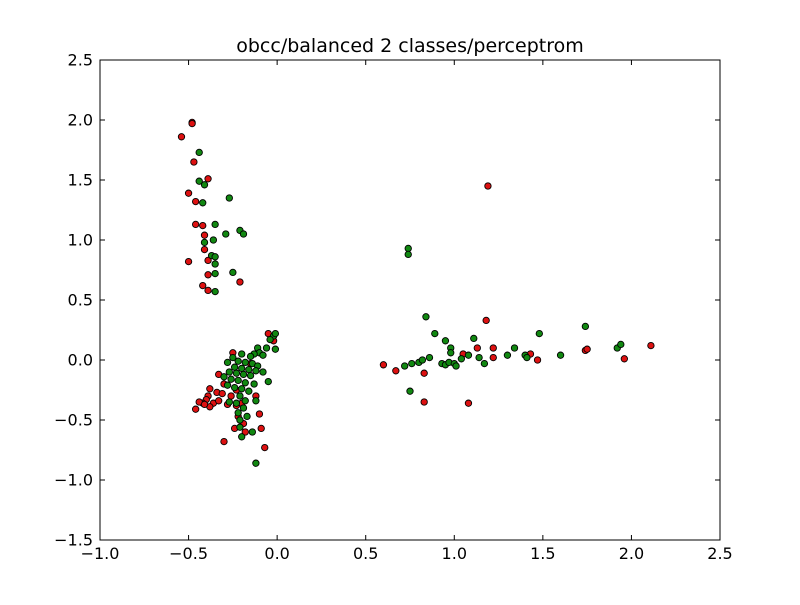  Describe the element at coordinates (188, 553) in the screenshot. I see `x-tick-label: −0.5` at that location.